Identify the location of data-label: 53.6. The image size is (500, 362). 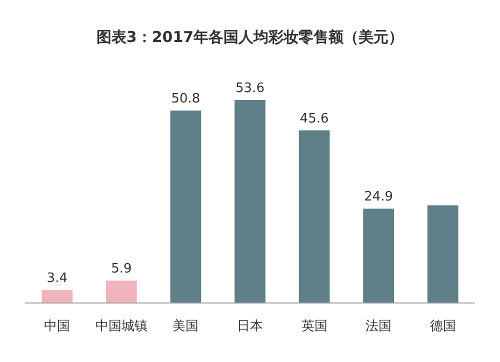
(250, 88).